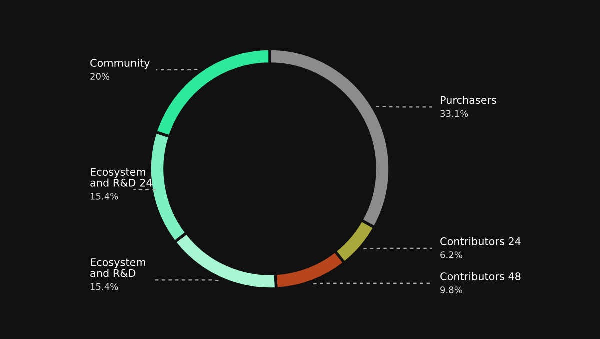  I want to click on data-label: 9.8%, so click(451, 290).